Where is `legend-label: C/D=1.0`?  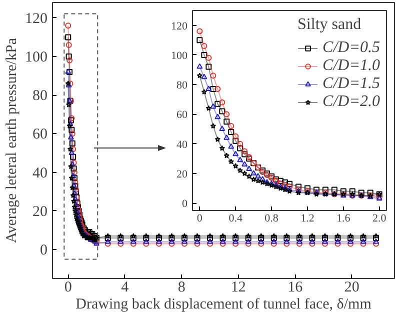
legend-label: C/D=1.0 is located at coordinates (351, 66).